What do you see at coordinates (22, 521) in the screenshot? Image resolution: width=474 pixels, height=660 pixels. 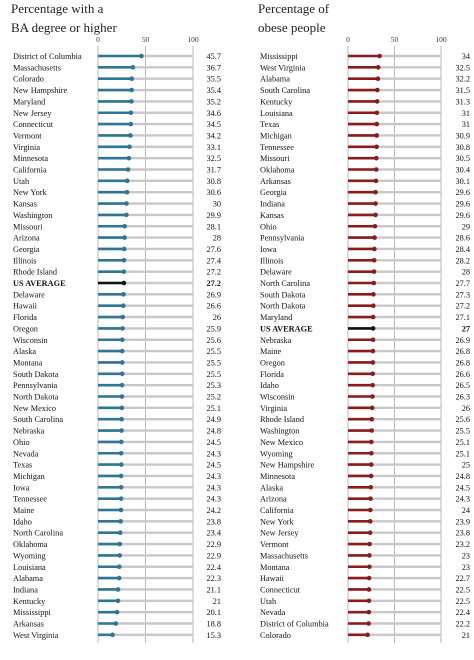 I see `chart-1-row-label: Idaho` at bounding box center [22, 521].